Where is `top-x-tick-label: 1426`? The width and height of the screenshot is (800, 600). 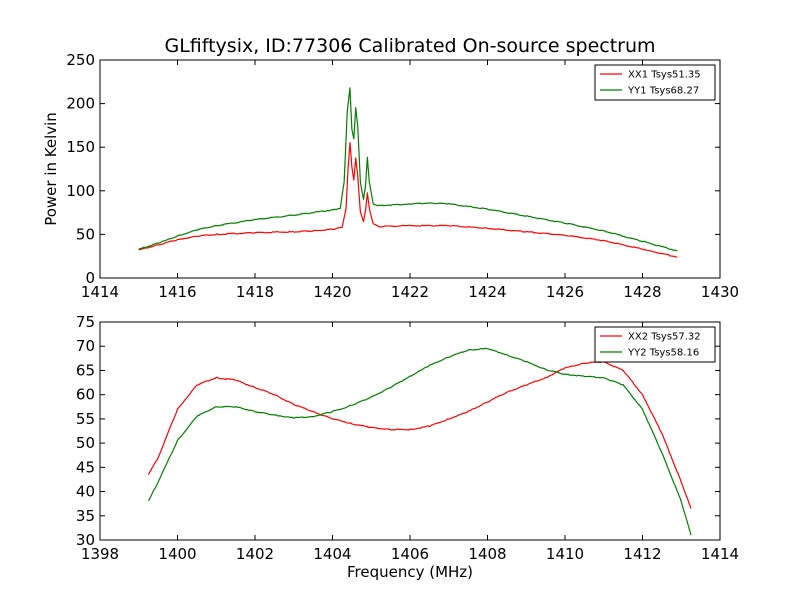
top-x-tick-label: 1426 is located at coordinates (565, 292).